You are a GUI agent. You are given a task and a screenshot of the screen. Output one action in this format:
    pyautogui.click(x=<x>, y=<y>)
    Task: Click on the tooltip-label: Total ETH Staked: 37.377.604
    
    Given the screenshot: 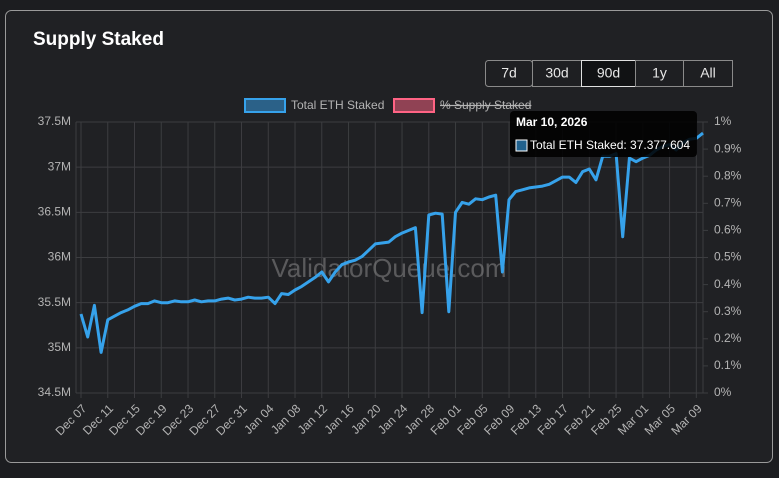 What is the action you would take?
    pyautogui.click(x=610, y=145)
    